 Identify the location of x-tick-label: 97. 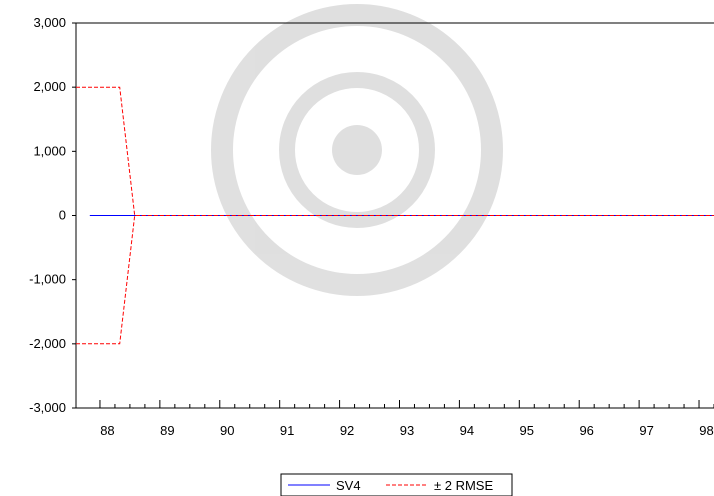
(646, 430).